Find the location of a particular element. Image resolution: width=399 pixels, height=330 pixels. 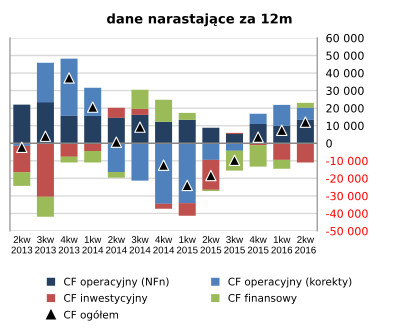

legend-label: CF ogółem is located at coordinates (91, 315).